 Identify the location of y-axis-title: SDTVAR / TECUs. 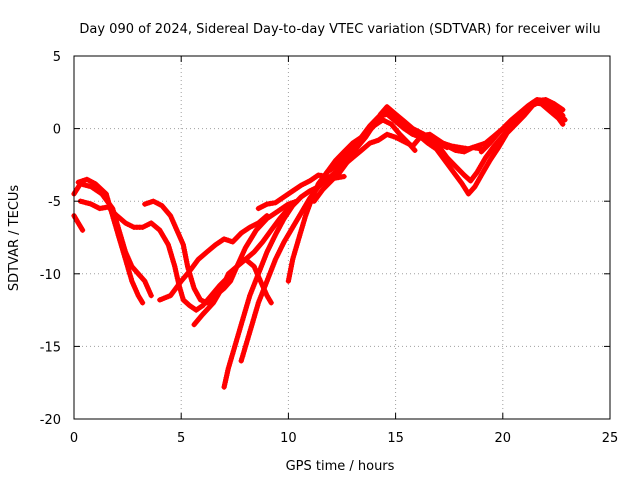
(14, 238).